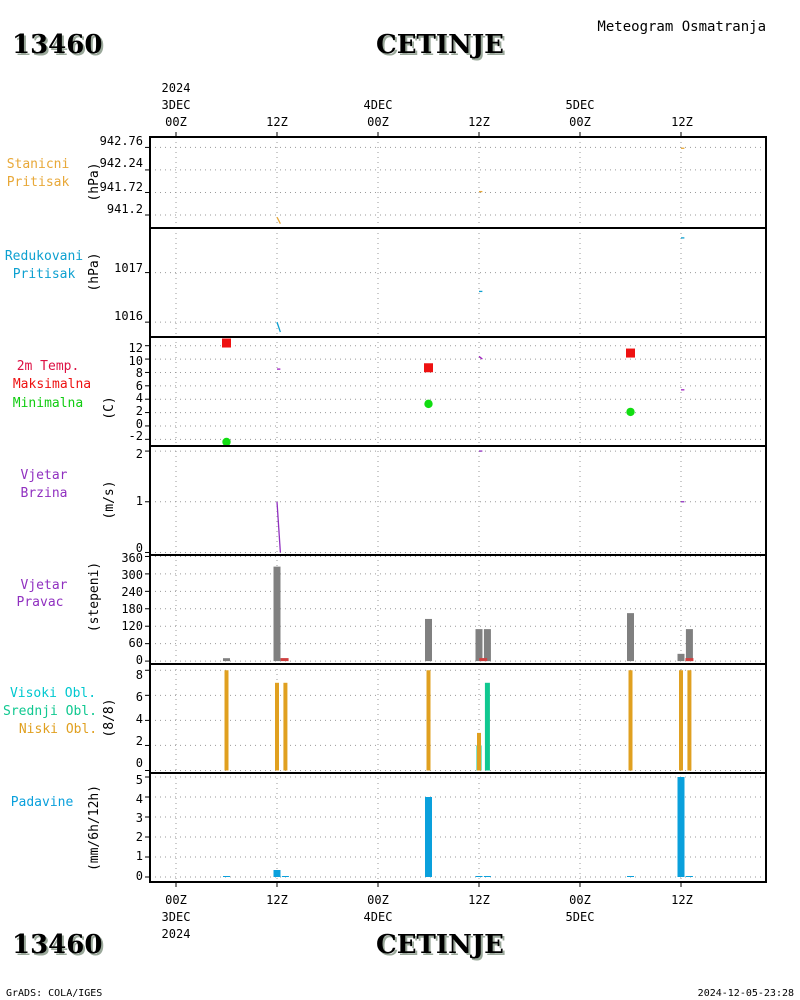 The image size is (800, 1000). Describe the element at coordinates (121, 163) in the screenshot. I see `station-pressure-ytick-2: 942.24` at that location.